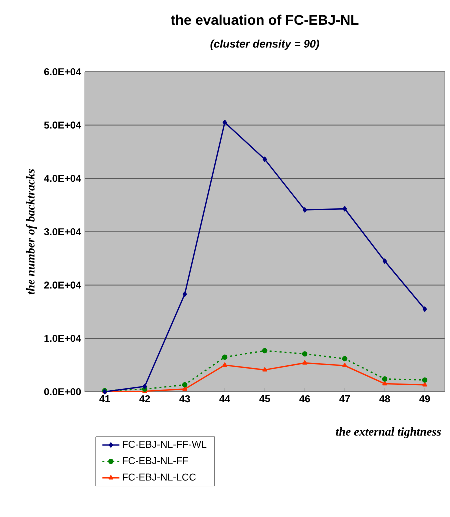  What do you see at coordinates (105, 399) in the screenshot?
I see `x-tick-label: 41` at bounding box center [105, 399].